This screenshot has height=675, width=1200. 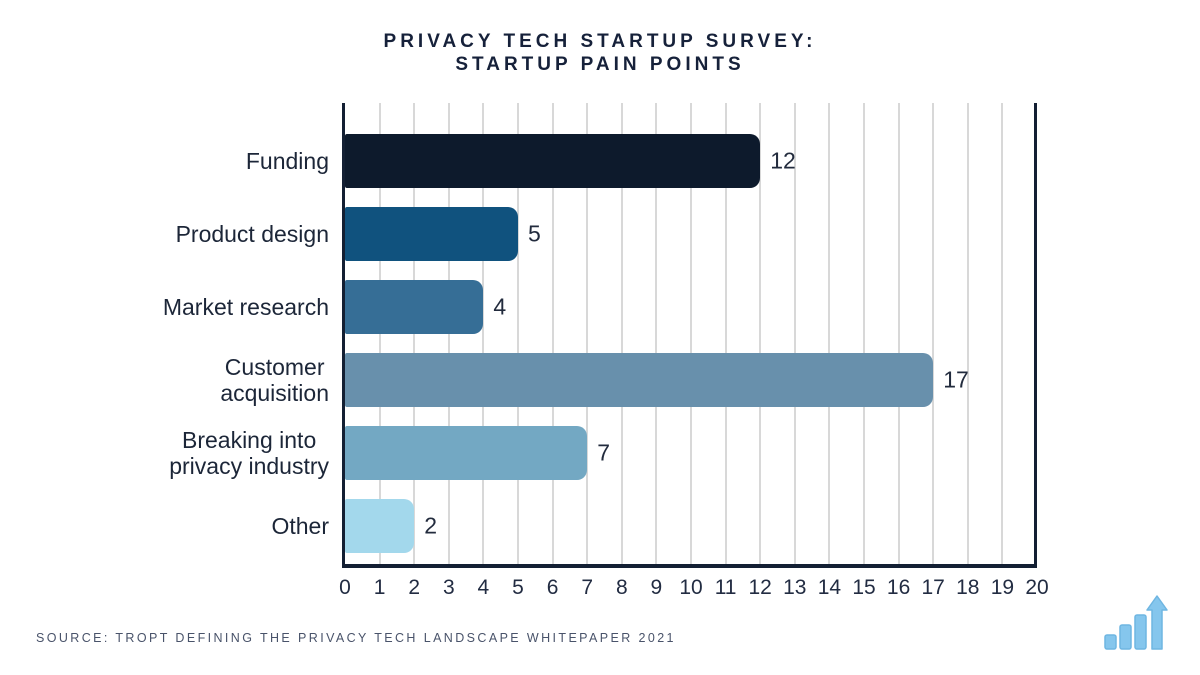 What do you see at coordinates (656, 587) in the screenshot?
I see `x-tick-label: 9` at bounding box center [656, 587].